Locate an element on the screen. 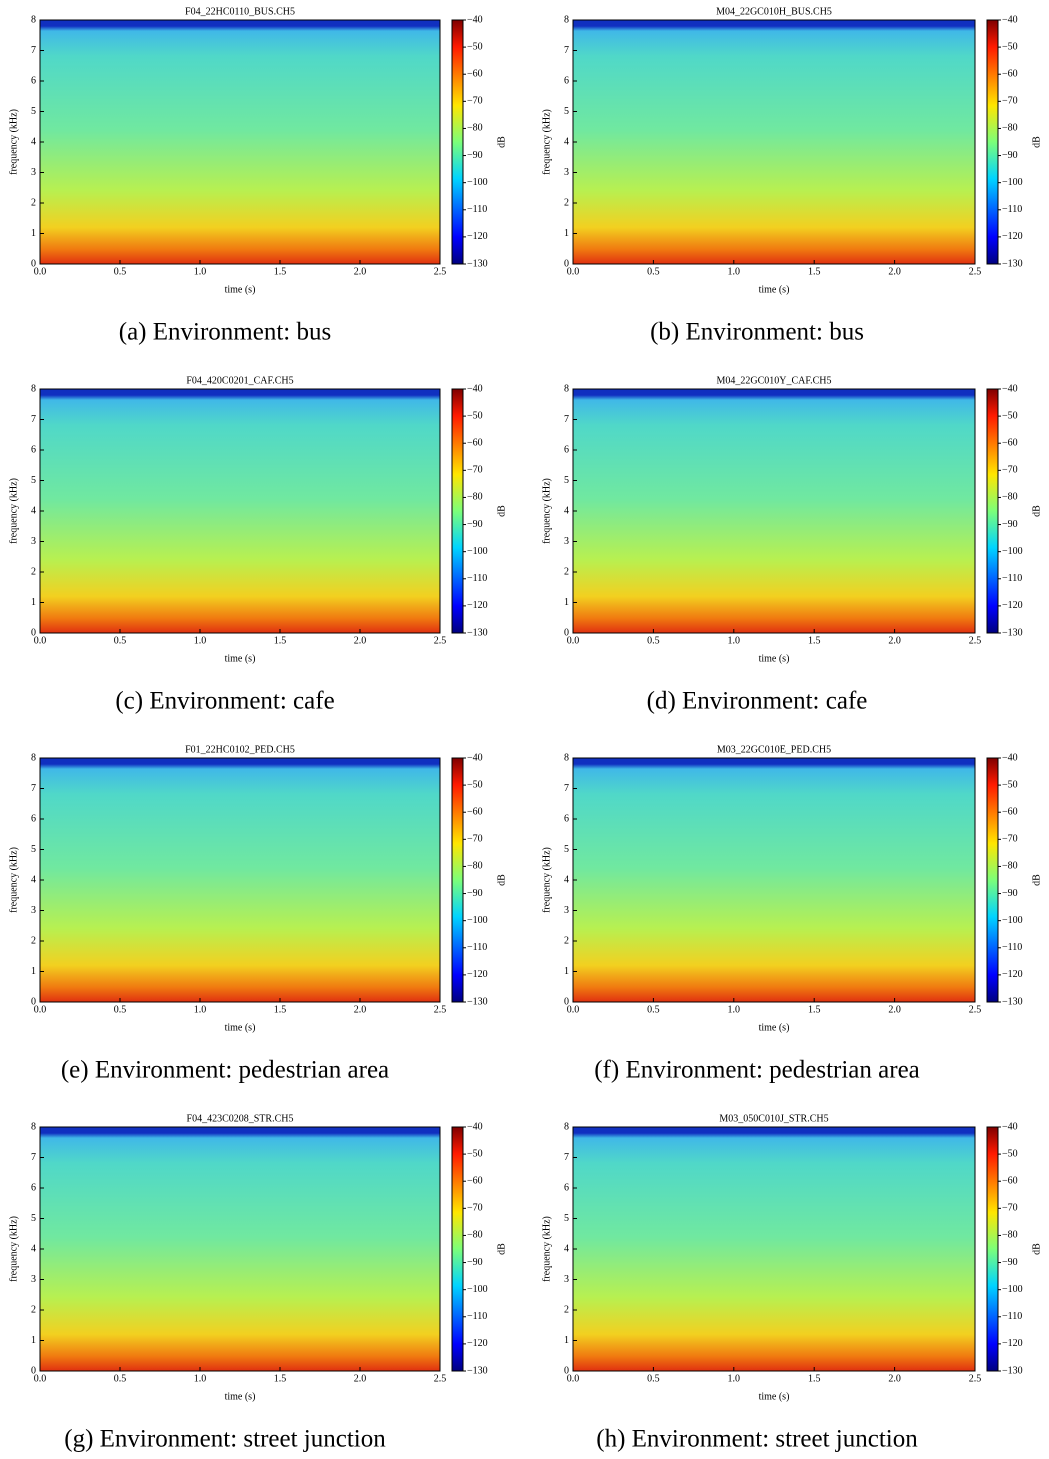  caption: (e) Environment: pedestrian area is located at coordinates (225, 1070).